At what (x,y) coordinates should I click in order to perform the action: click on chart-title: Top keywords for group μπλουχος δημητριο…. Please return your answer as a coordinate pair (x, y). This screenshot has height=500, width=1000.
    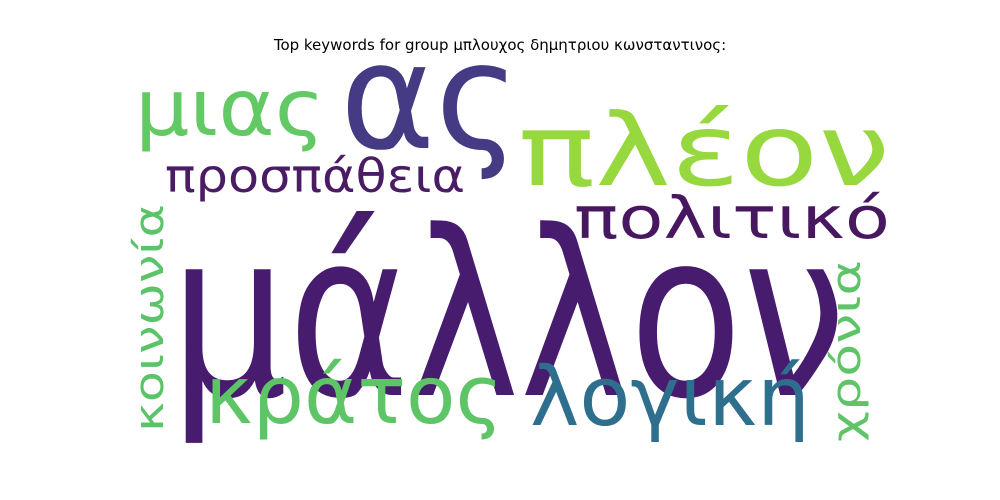
    Looking at the image, I should click on (500, 45).